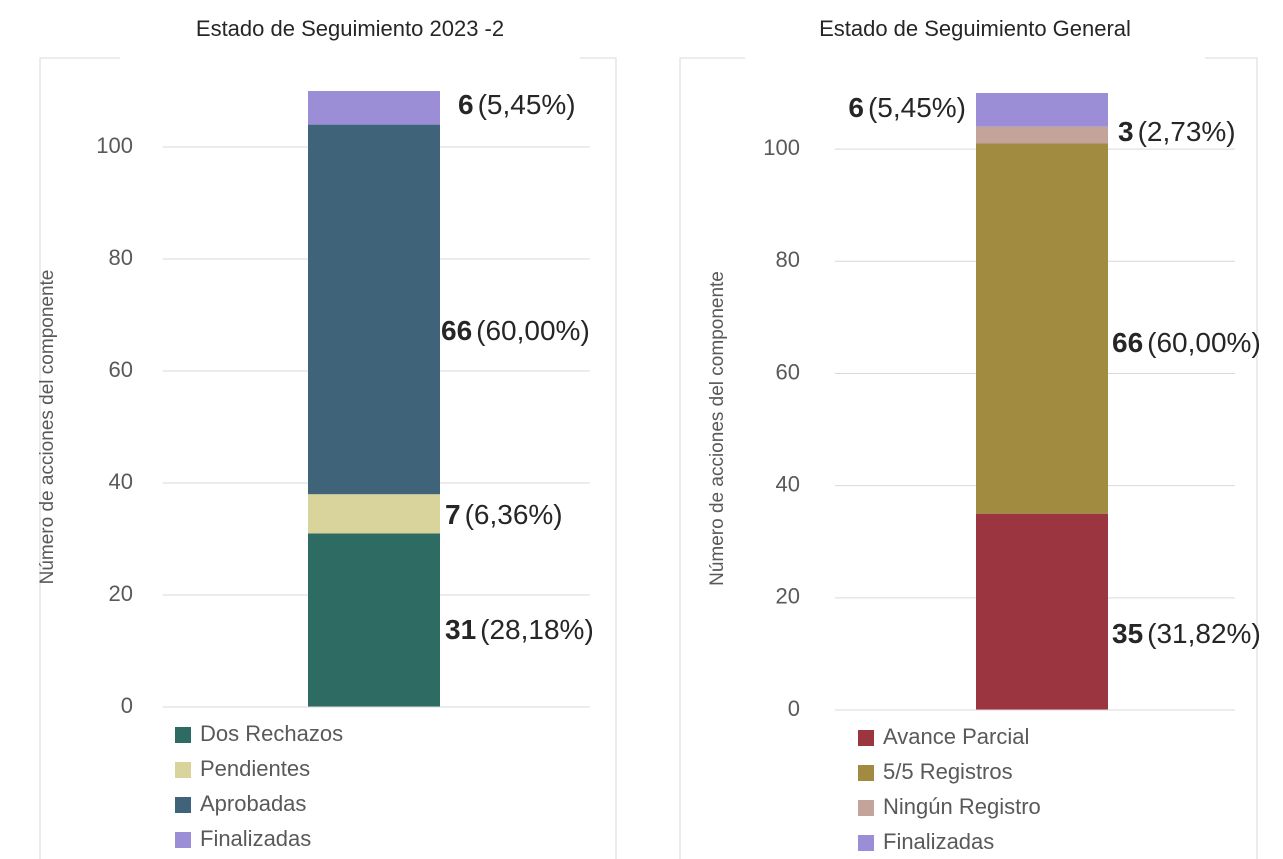  Describe the element at coordinates (271, 733) in the screenshot. I see `legend-label: Dos Rechazos` at that location.